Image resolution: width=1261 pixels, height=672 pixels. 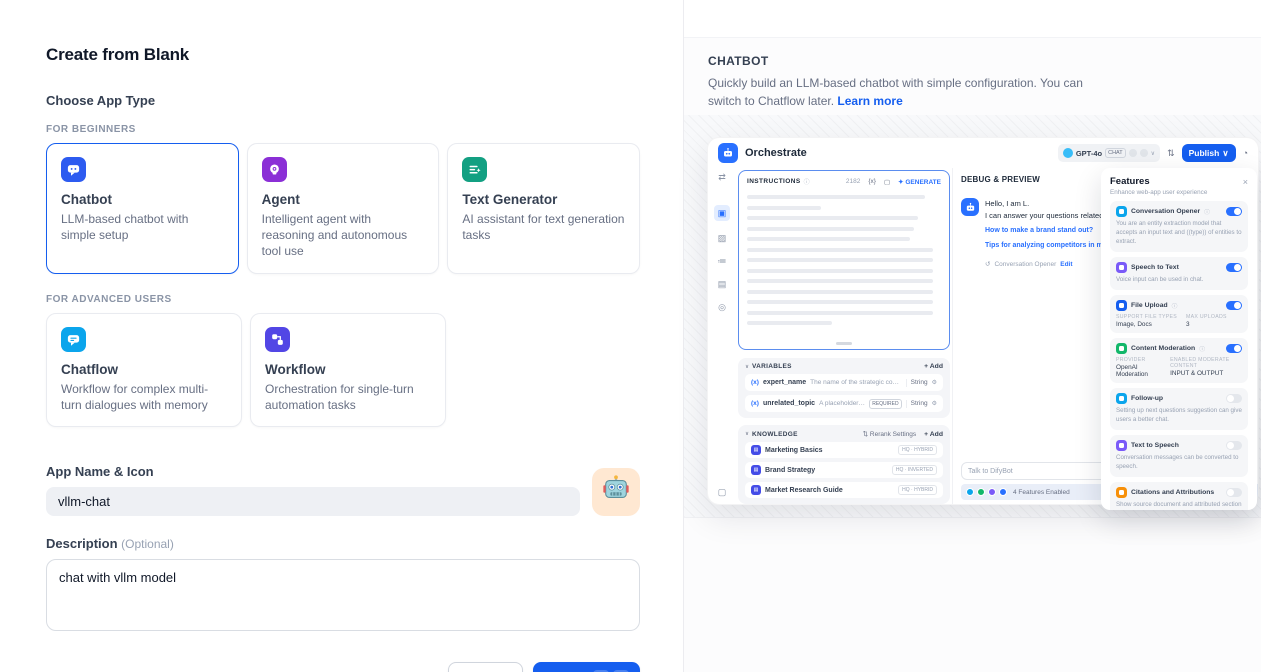 What do you see at coordinates (988, 265) in the screenshot?
I see `refresh-icon: ↺` at bounding box center [988, 265].